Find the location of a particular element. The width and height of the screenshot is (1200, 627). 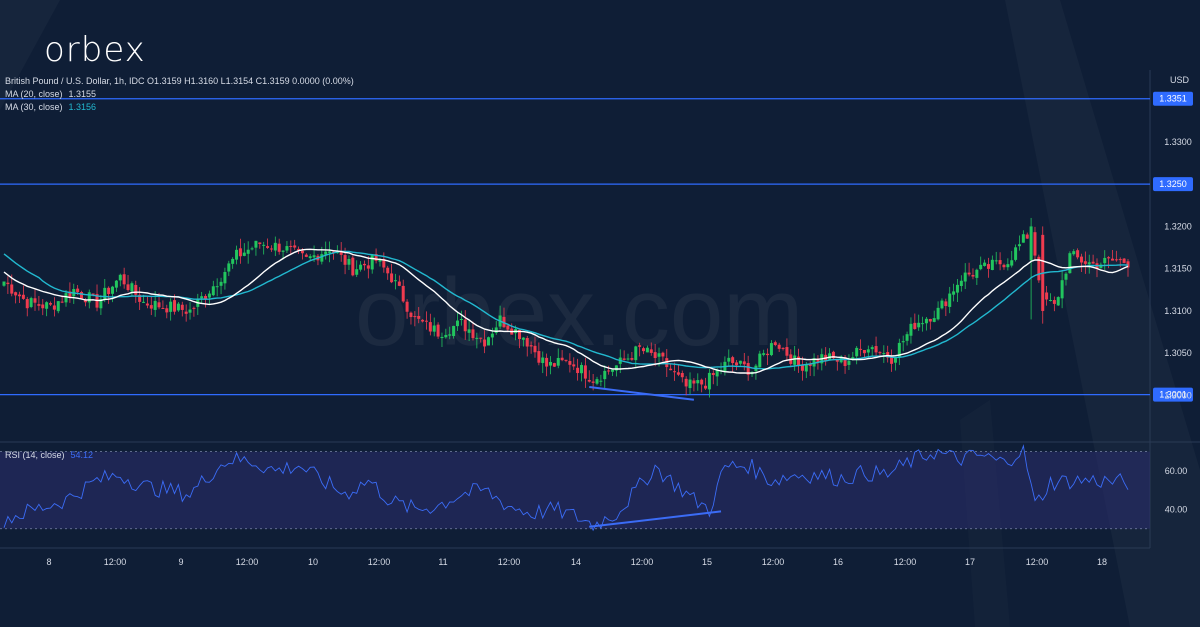

rsi-tick-label: 60.00 is located at coordinates (1176, 471).